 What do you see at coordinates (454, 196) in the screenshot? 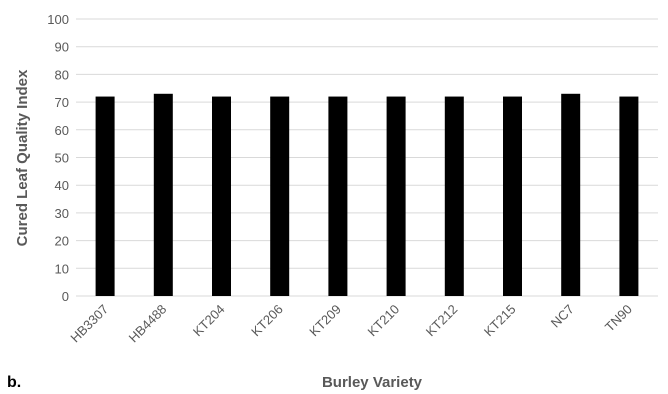
I see `bar-kt212` at bounding box center [454, 196].